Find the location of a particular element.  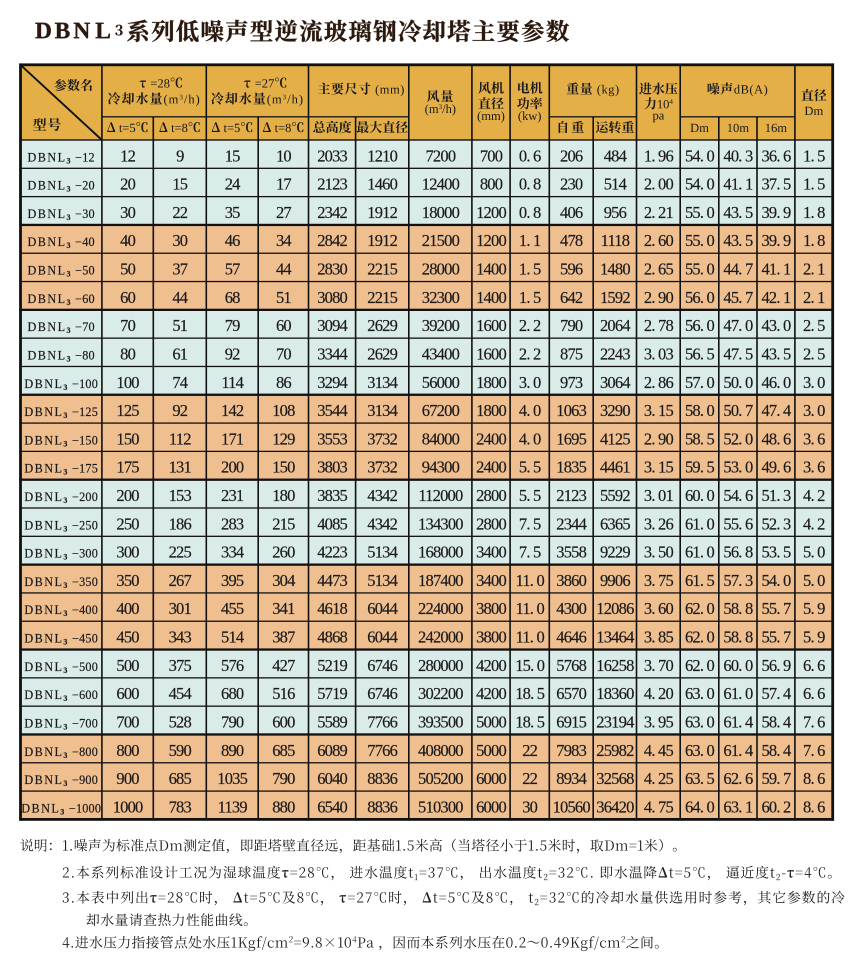

svg-text: 5. 0 is located at coordinates (814, 580).